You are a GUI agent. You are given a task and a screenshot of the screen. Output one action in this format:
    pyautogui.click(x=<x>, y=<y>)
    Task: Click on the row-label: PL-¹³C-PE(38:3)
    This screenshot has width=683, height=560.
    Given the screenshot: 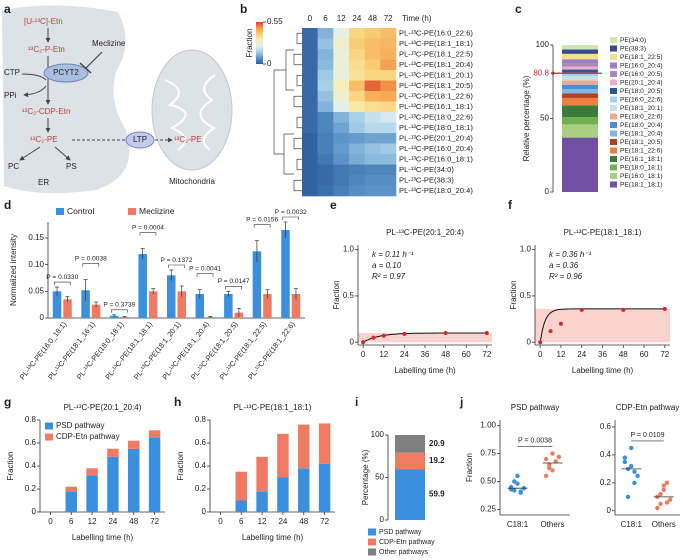 What is the action you would take?
    pyautogui.click(x=426, y=179)
    